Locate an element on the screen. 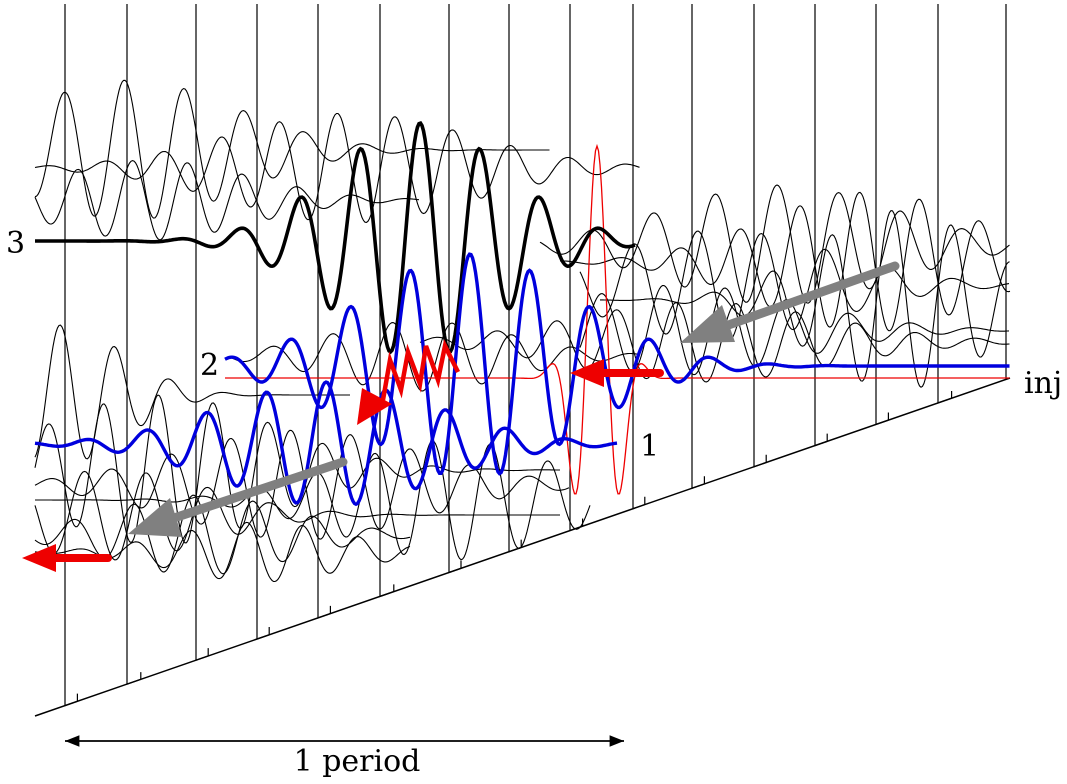 This screenshot has width=1067, height=784. propagation-arrow-left is located at coordinates (238, 497).